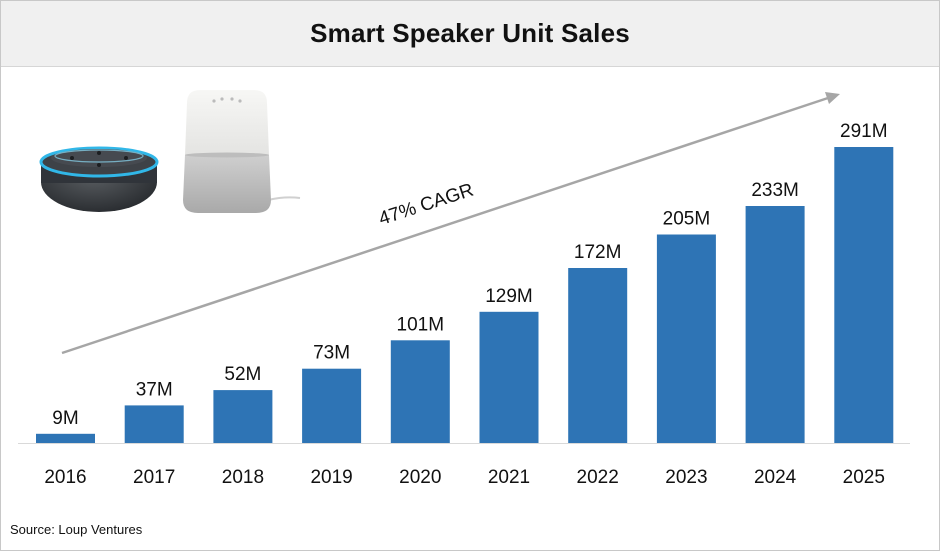  Describe the element at coordinates (598, 477) in the screenshot. I see `x-tick-label-2022: 2022` at that location.